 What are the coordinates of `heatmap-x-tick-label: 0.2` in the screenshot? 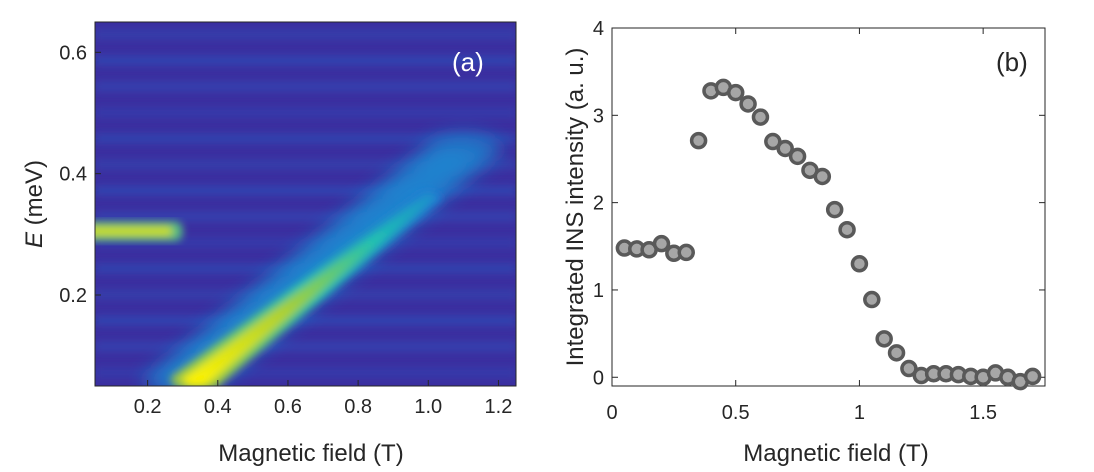 It's located at (148, 407).